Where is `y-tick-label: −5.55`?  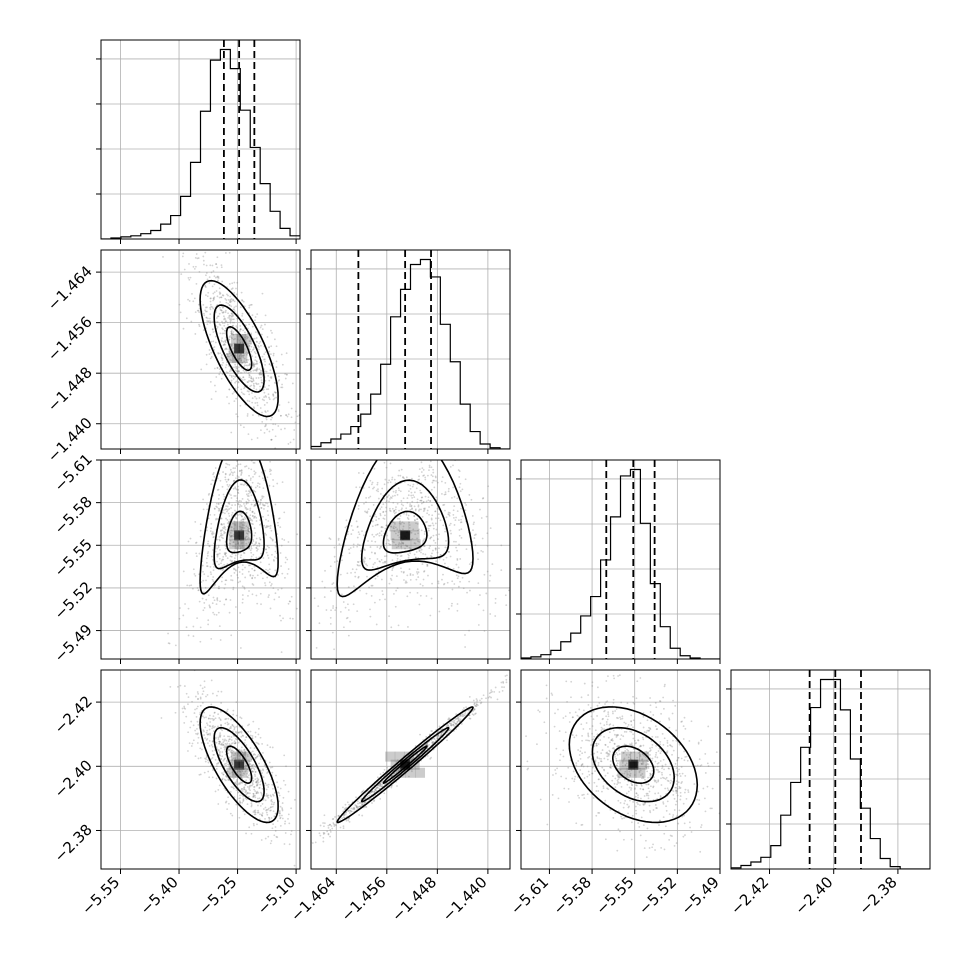
y-tick-label: −5.55 is located at coordinates (73, 557).